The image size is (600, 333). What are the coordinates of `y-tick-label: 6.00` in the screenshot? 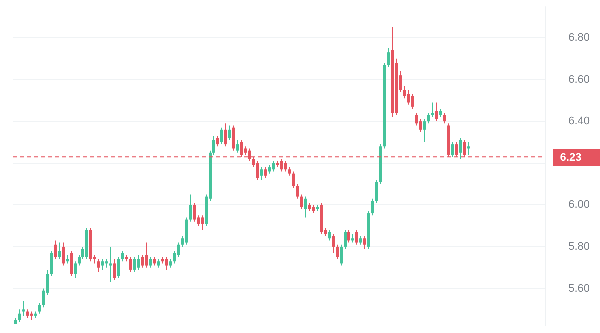 It's located at (579, 205).